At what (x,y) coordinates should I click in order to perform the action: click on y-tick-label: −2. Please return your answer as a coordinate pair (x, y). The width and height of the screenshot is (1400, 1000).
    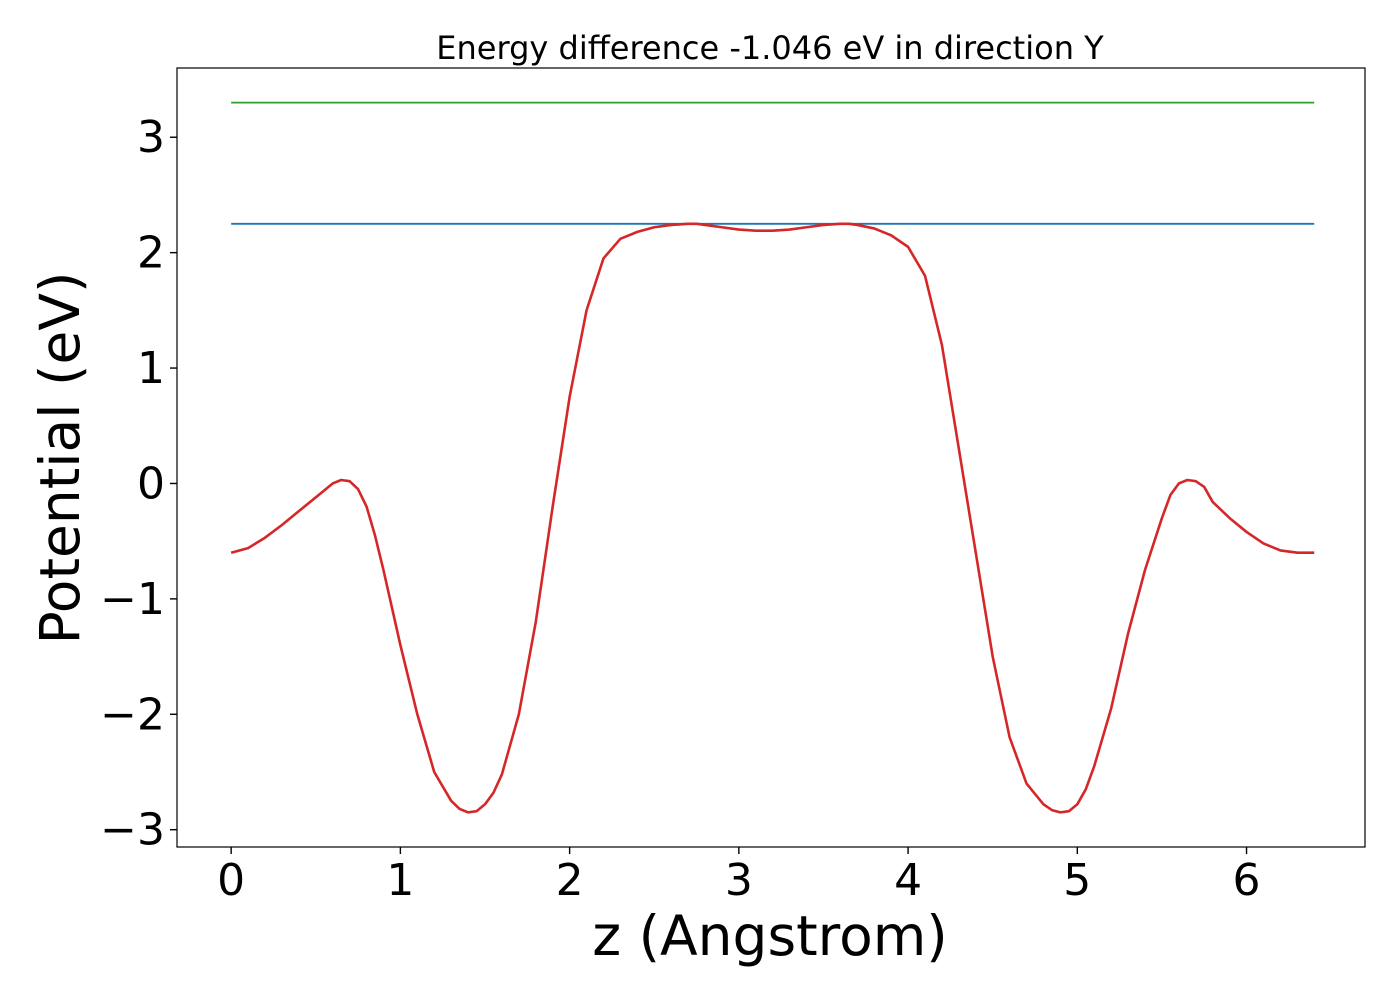
    Looking at the image, I should click on (132, 714).